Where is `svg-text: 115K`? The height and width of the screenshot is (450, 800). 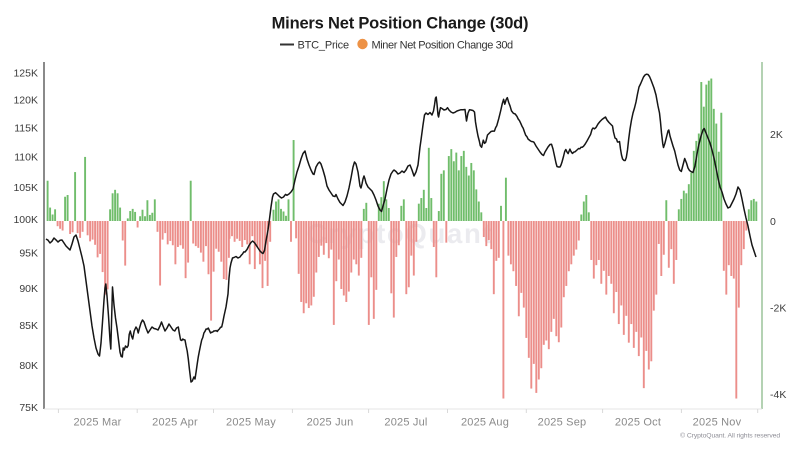 svg-text: 115K is located at coordinates (26, 128).